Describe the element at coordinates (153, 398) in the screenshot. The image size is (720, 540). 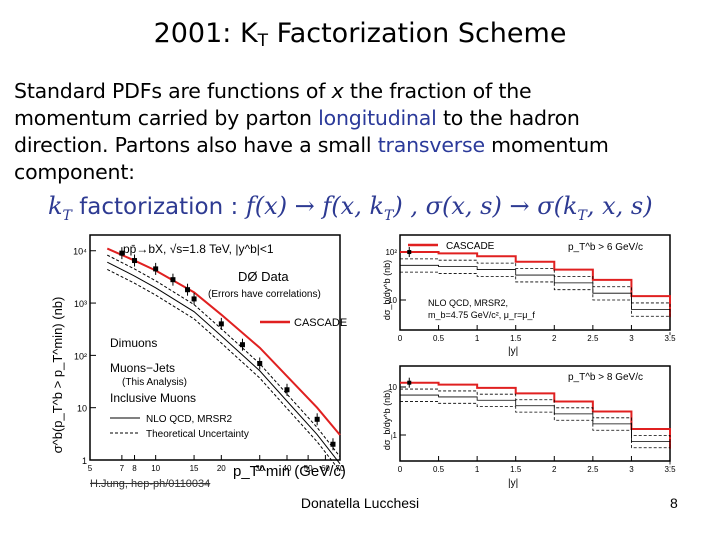
I see `ann-inclusive-muons: Inclusive Muons` at that location.